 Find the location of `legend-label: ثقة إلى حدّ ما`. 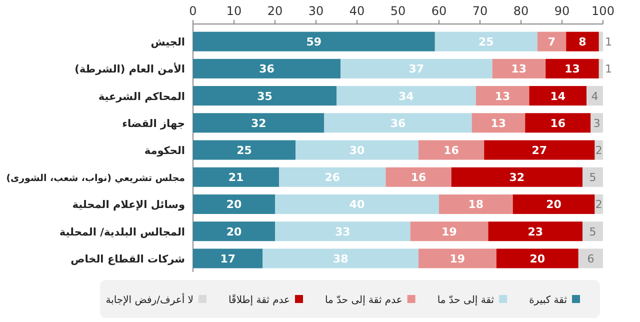

legend-label: ثقة إلى حدّ ما is located at coordinates (465, 300).